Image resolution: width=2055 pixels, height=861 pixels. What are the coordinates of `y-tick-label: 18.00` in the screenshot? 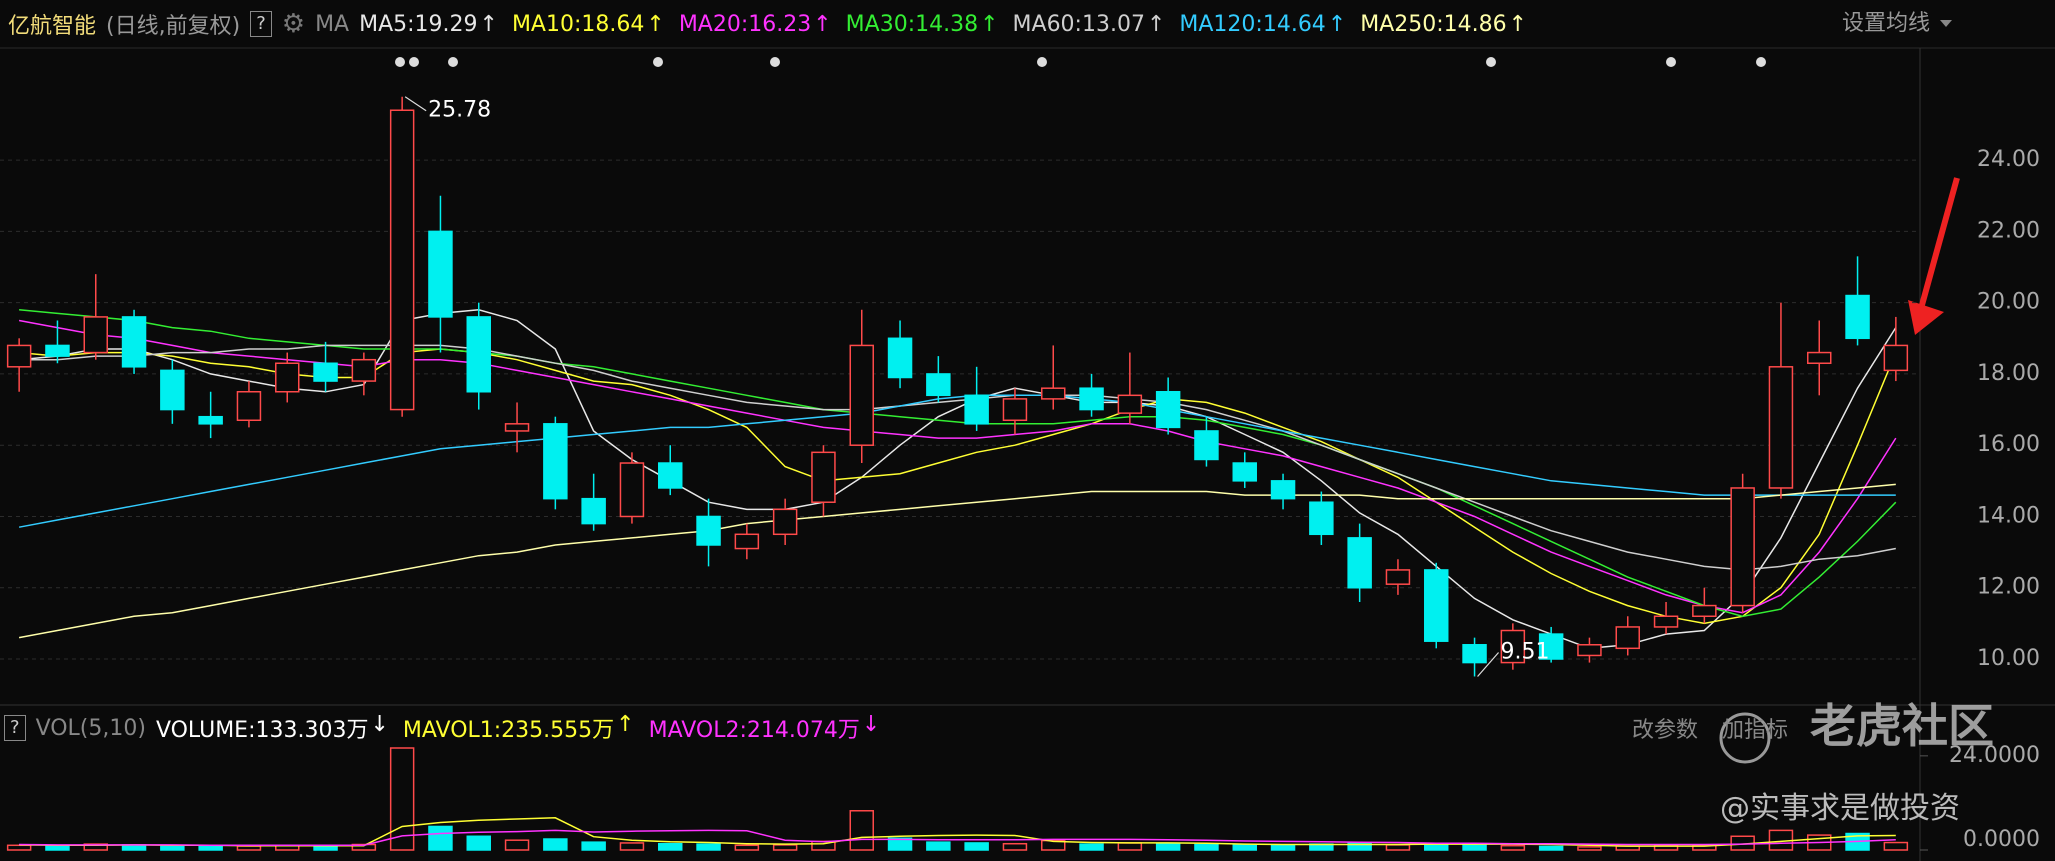 It's located at (2008, 373).